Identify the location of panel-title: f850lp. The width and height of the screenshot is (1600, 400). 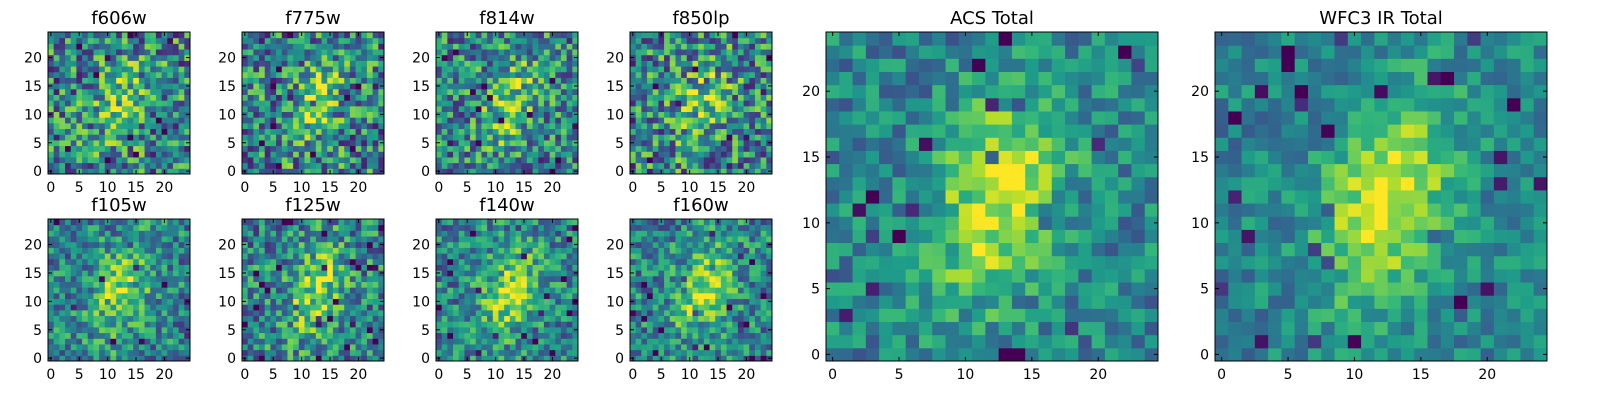
(700, 18).